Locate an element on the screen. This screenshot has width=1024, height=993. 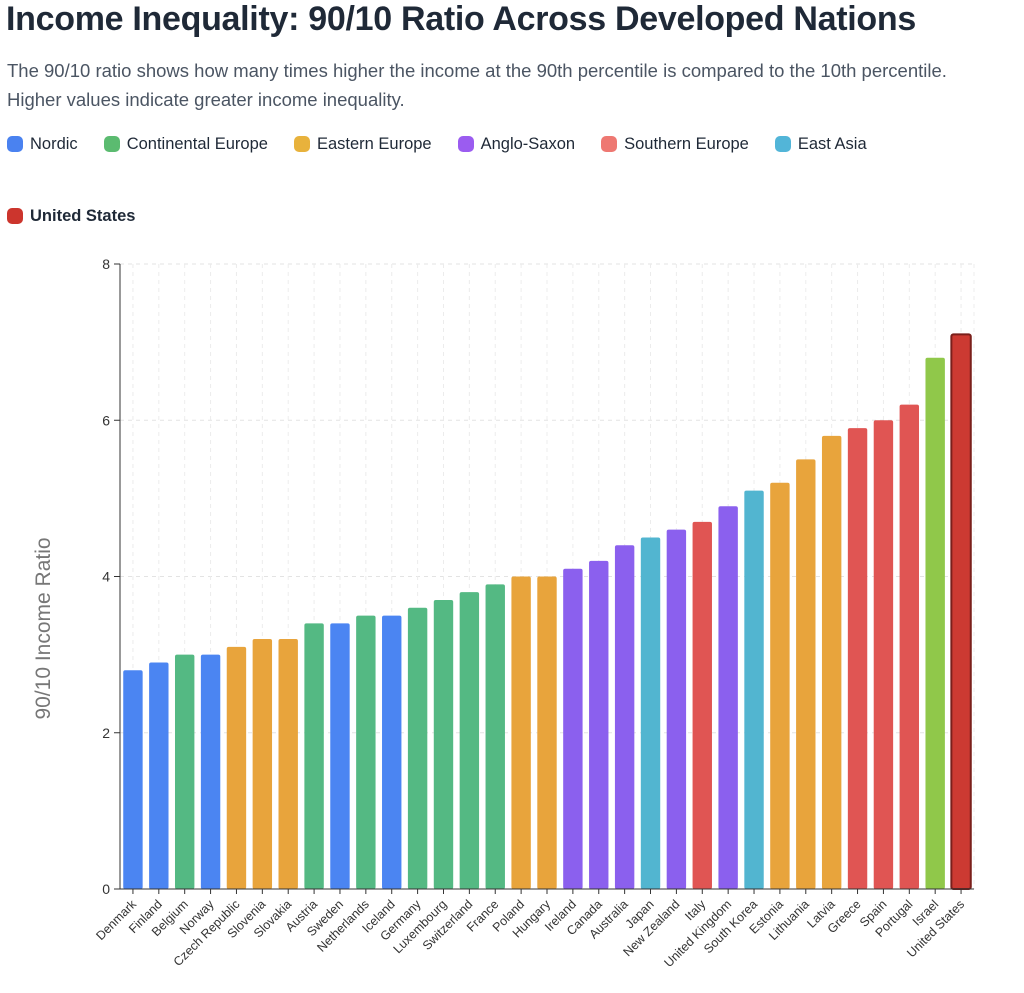
bar-slovakia is located at coordinates (288, 764).